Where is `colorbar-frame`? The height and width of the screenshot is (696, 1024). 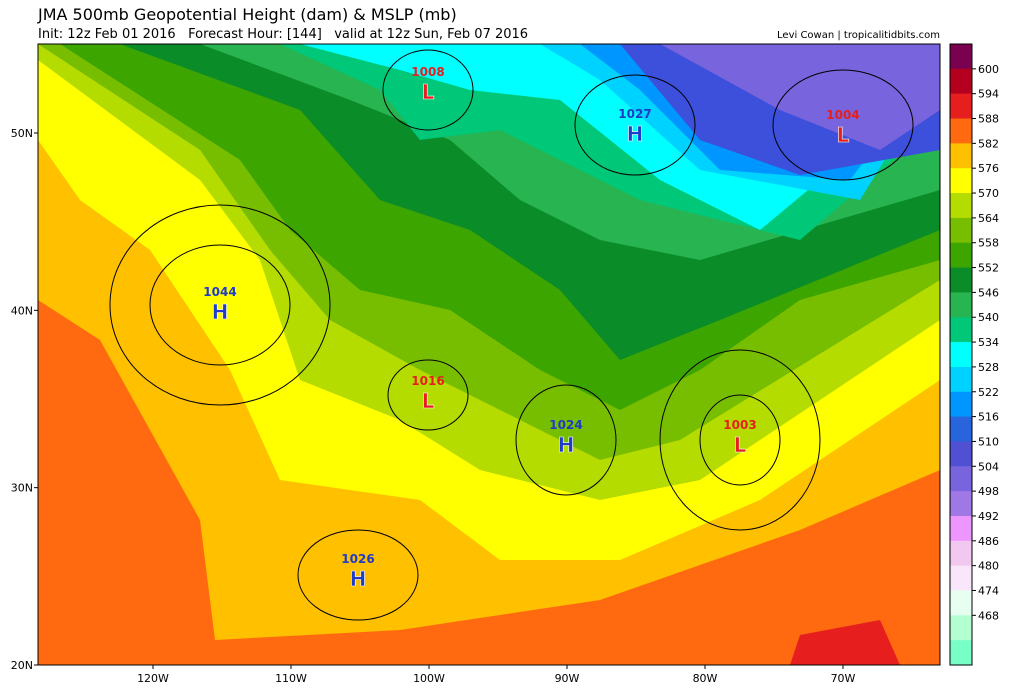 colorbar-frame is located at coordinates (961, 354).